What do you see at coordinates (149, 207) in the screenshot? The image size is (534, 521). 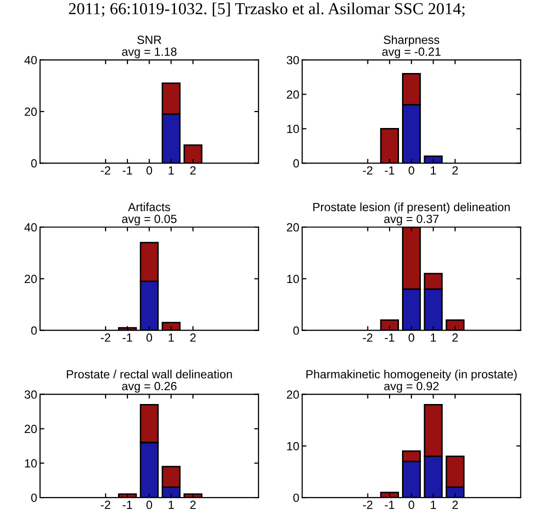 I see `chart-title: Artifacts` at bounding box center [149, 207].